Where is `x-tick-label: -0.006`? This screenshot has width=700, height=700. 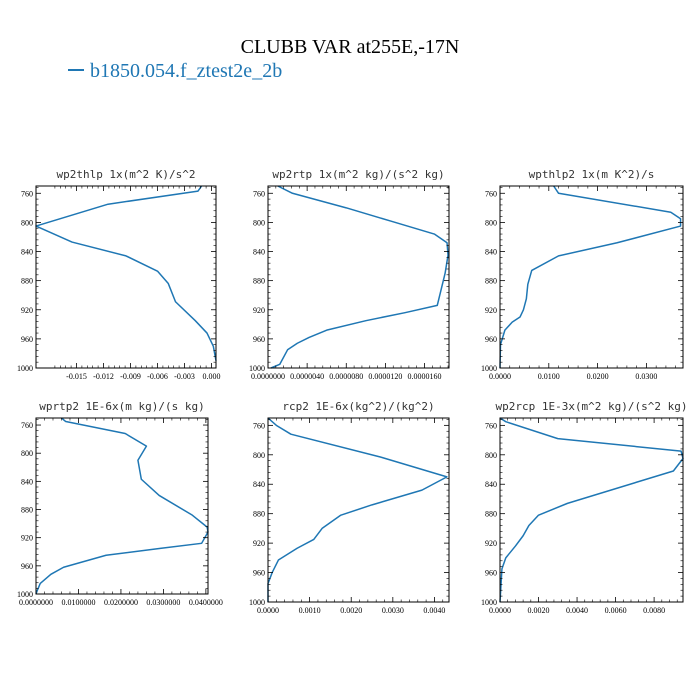
x-tick-label: -0.006 is located at coordinates (157, 376).